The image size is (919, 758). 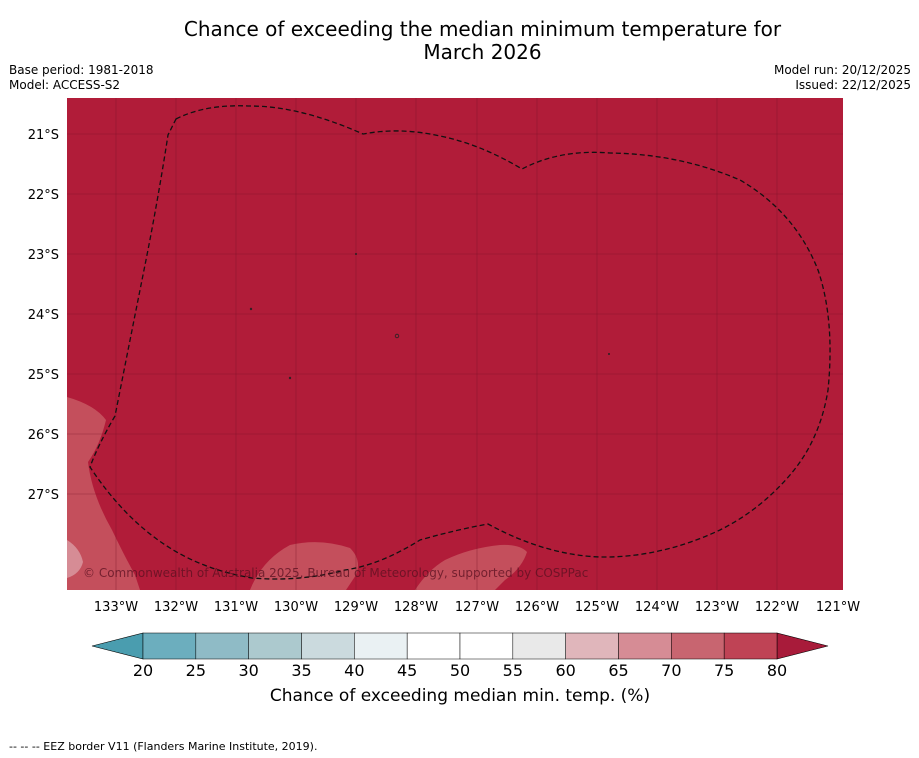 I want to click on lon-label: 131°W, so click(x=236, y=607).